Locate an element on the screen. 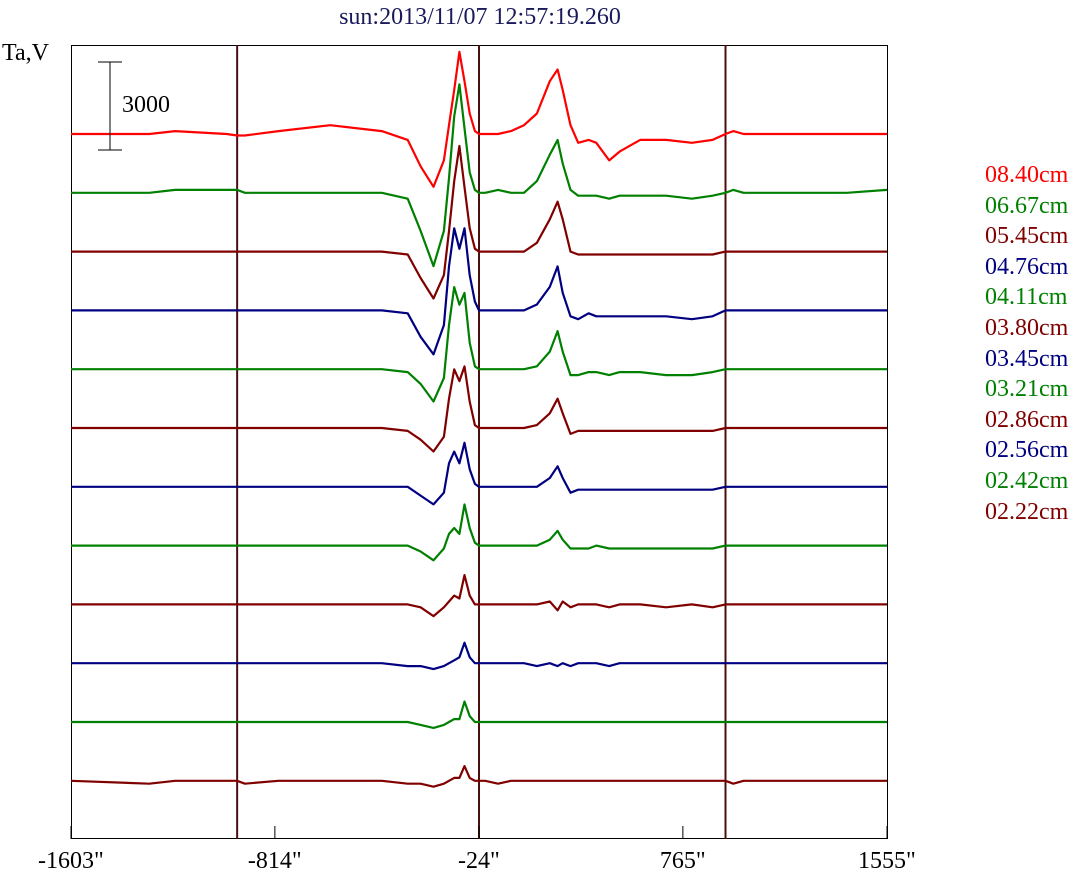 The image size is (1086, 885). series-line-03.21cm is located at coordinates (479, 532).